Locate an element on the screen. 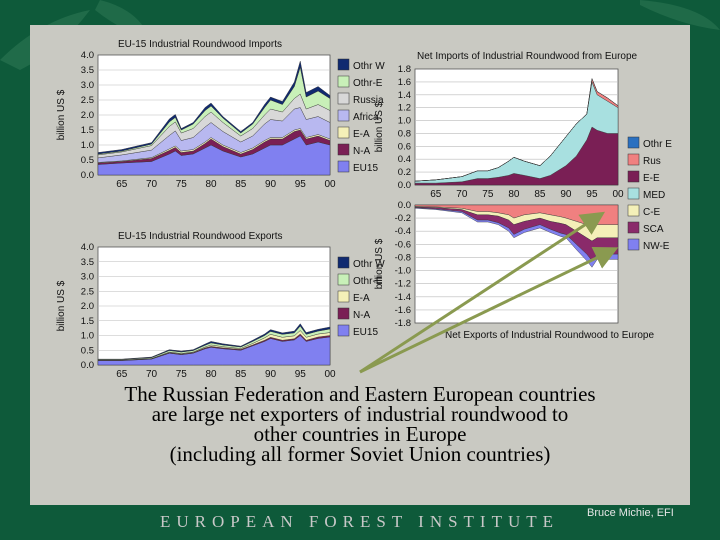  net-xtick-label: 85 is located at coordinates (540, 194).